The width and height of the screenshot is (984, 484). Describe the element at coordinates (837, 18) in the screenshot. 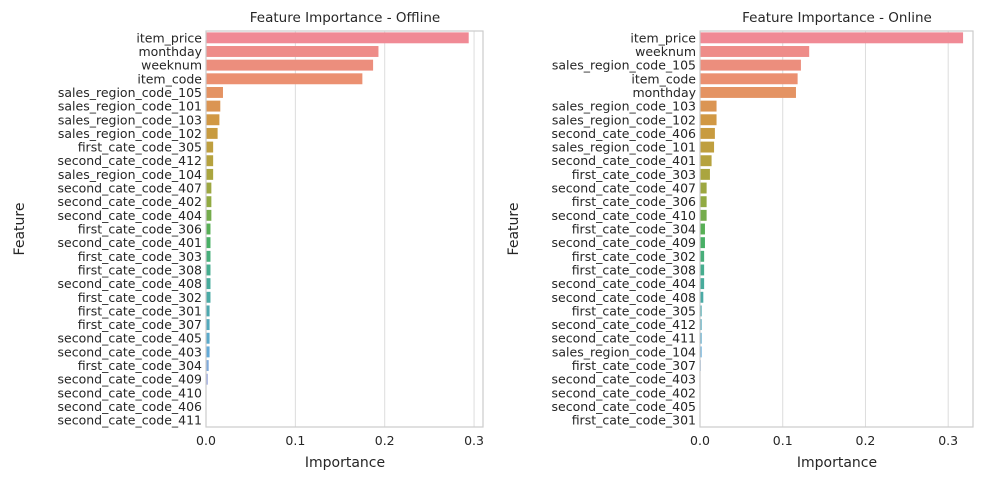

I see `chart-title: Feature Importance - Online` at that location.